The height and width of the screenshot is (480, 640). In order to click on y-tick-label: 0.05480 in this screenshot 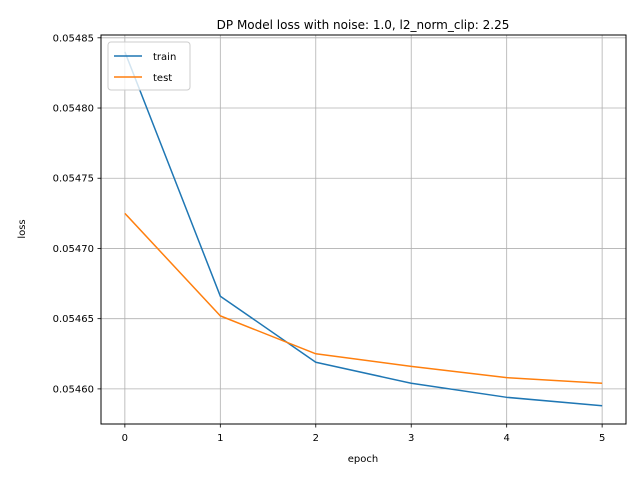, I will do `click(73, 109)`.